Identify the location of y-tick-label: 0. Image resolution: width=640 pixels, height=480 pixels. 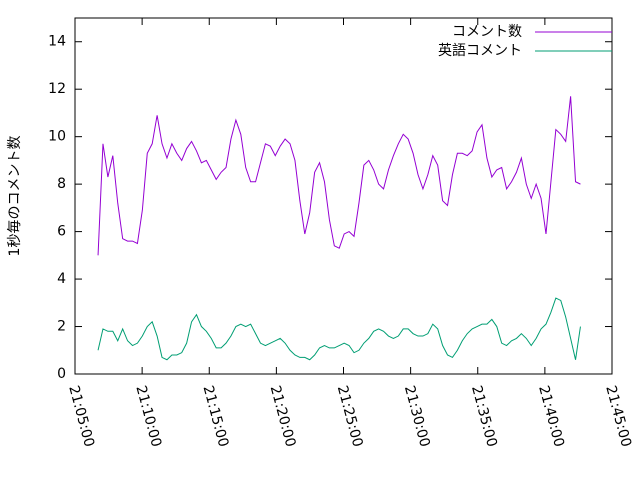
(61, 374).